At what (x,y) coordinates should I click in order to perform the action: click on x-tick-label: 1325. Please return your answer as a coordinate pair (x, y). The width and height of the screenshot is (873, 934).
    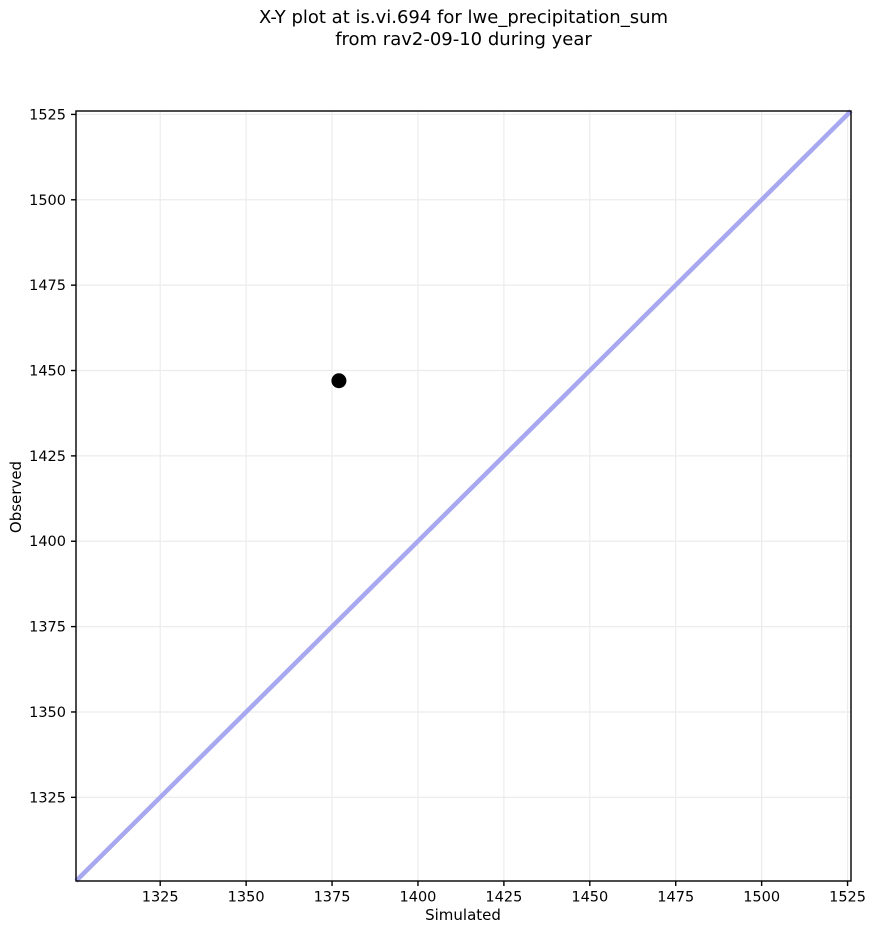
    Looking at the image, I should click on (160, 898).